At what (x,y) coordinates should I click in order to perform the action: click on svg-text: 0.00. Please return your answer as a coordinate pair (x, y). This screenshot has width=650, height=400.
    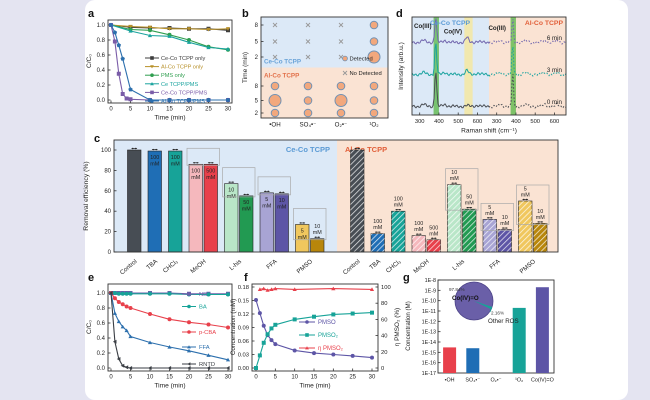
    Looking at the image, I should click on (243, 369).